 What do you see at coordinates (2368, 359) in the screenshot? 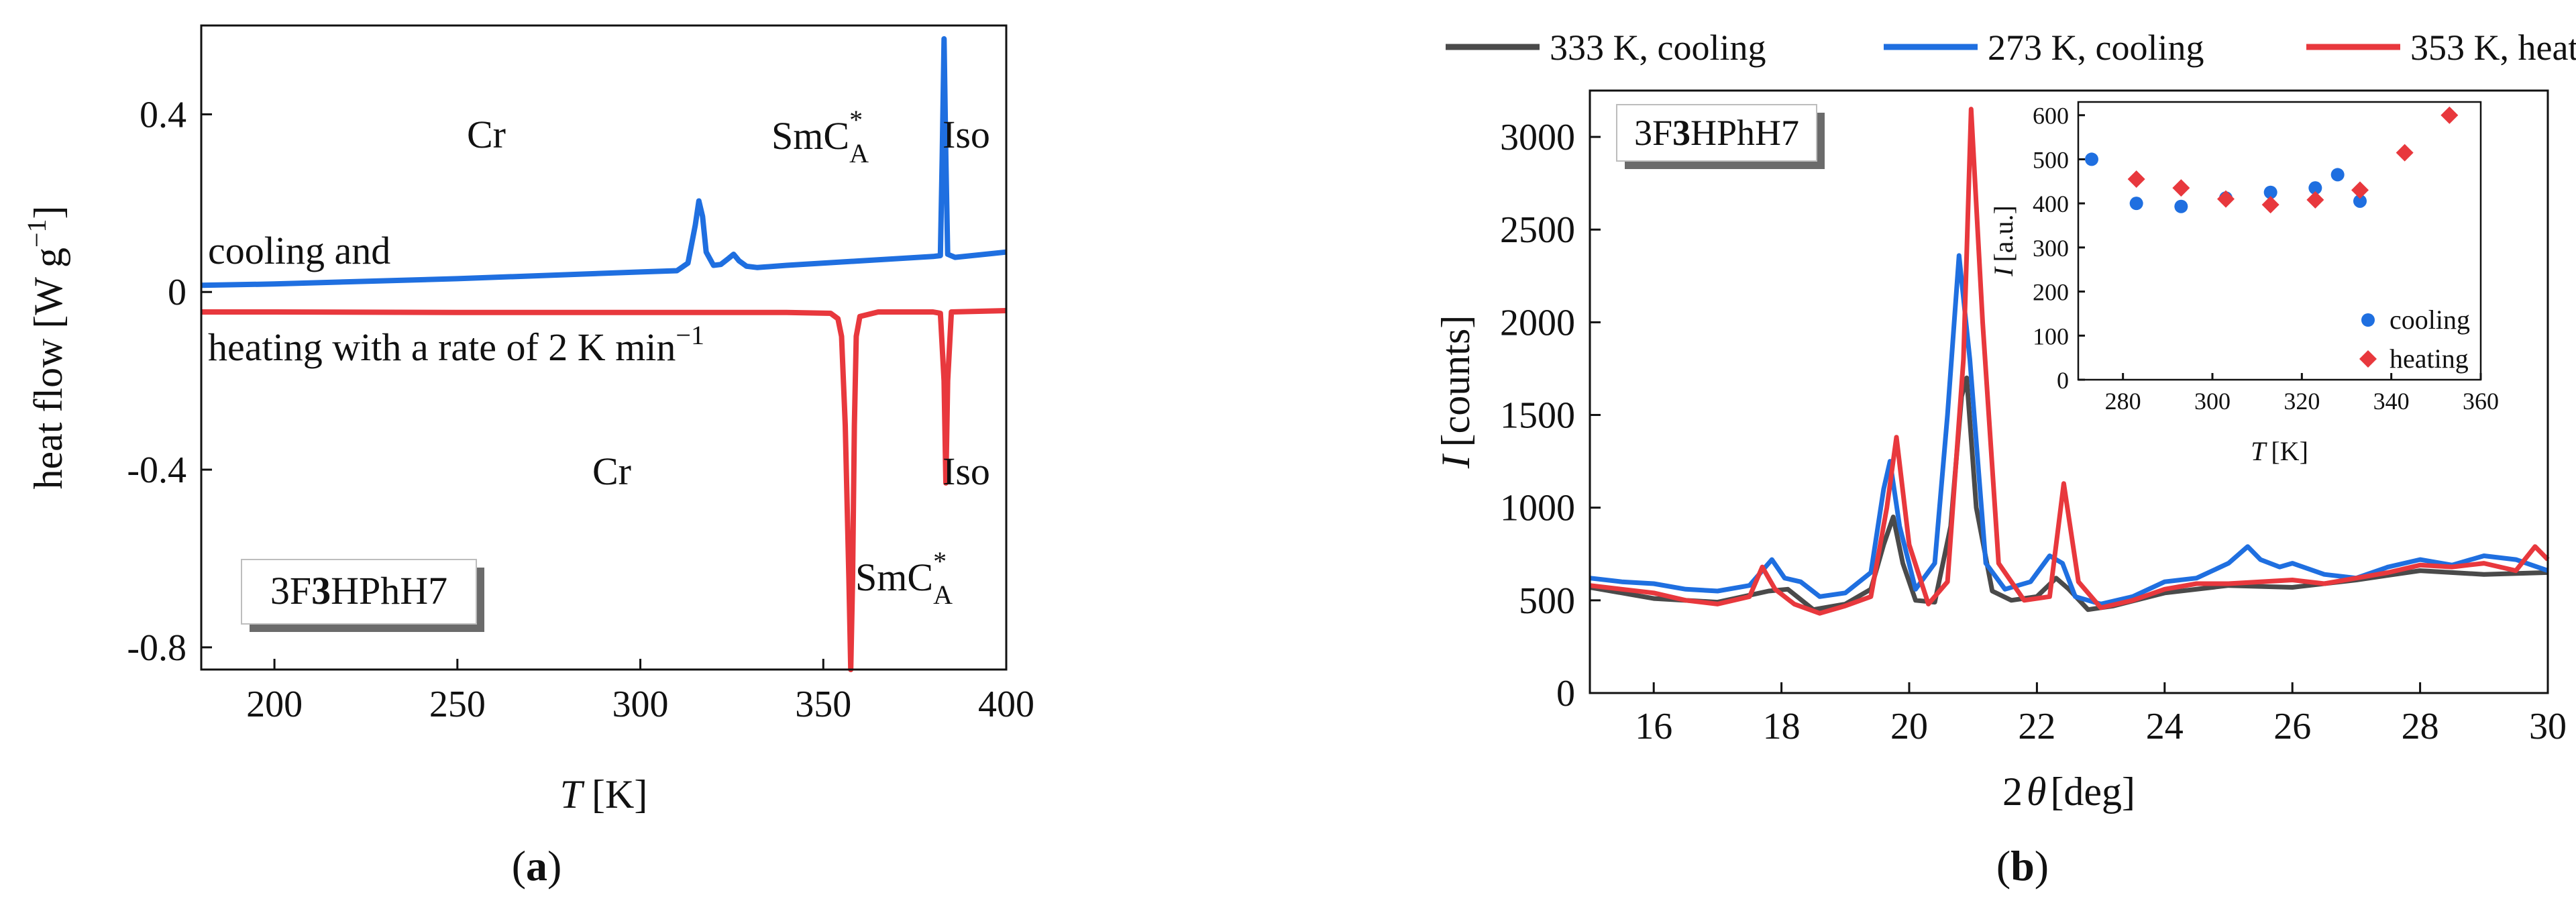
I see `inset-legend-marker-heating` at bounding box center [2368, 359].